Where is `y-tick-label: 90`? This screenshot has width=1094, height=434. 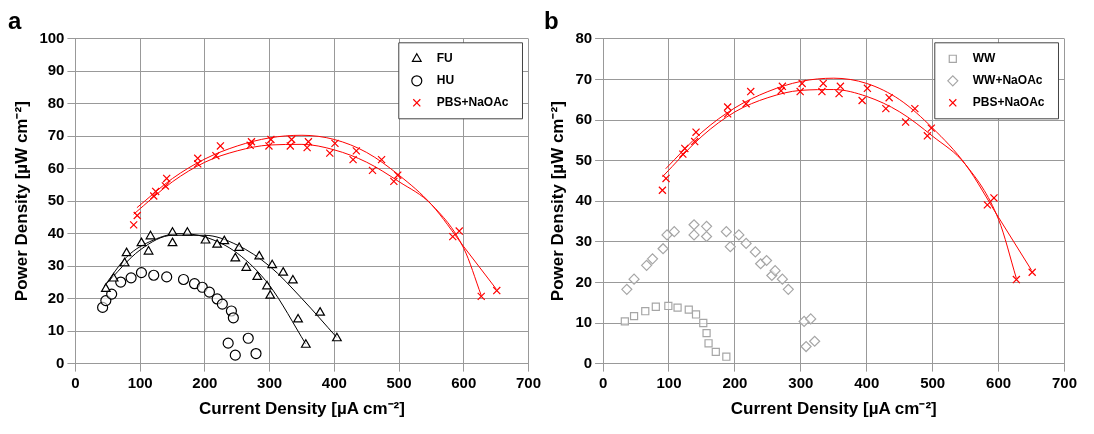 y-tick-label: 90 is located at coordinates (56, 70).